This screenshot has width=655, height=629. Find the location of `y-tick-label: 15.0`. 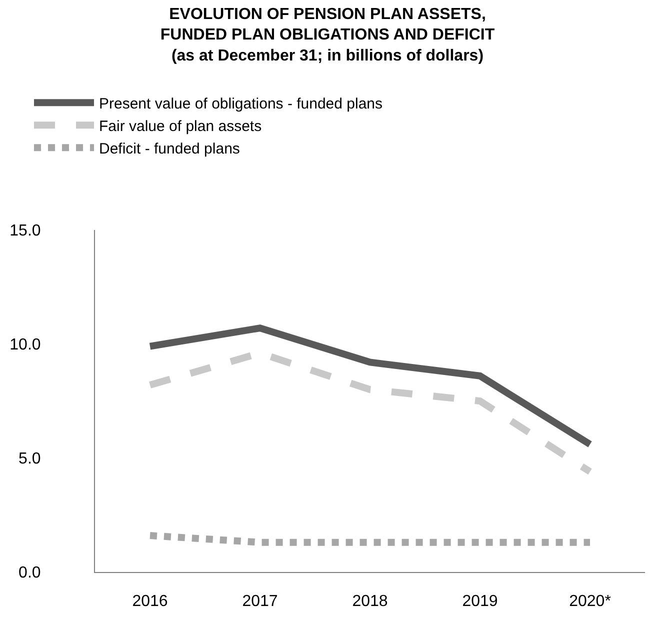

y-tick-label: 15.0 is located at coordinates (25, 231).